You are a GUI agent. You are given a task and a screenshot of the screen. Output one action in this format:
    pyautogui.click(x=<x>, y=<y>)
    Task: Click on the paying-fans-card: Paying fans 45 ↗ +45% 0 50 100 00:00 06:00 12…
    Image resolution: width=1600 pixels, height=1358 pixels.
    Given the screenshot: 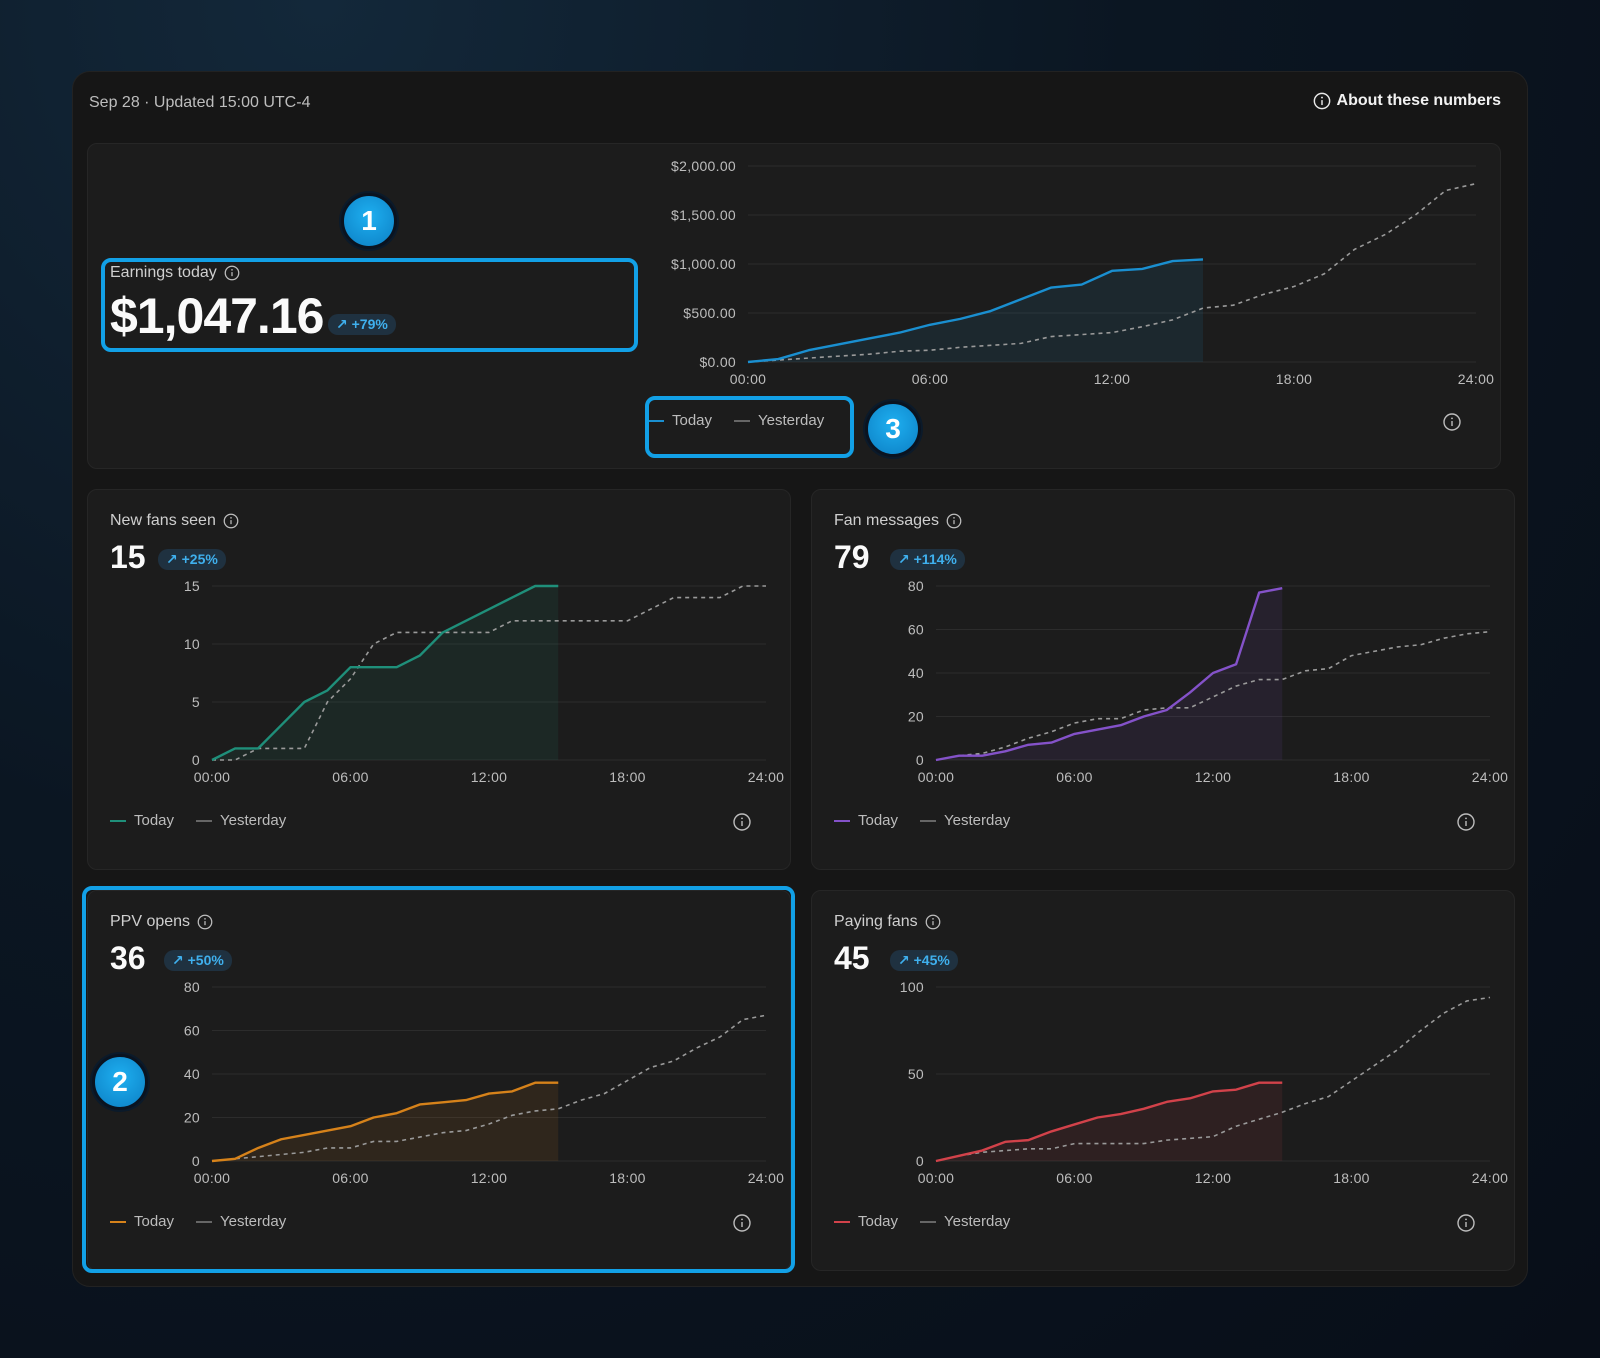 What is the action you would take?
    pyautogui.click(x=1163, y=1080)
    